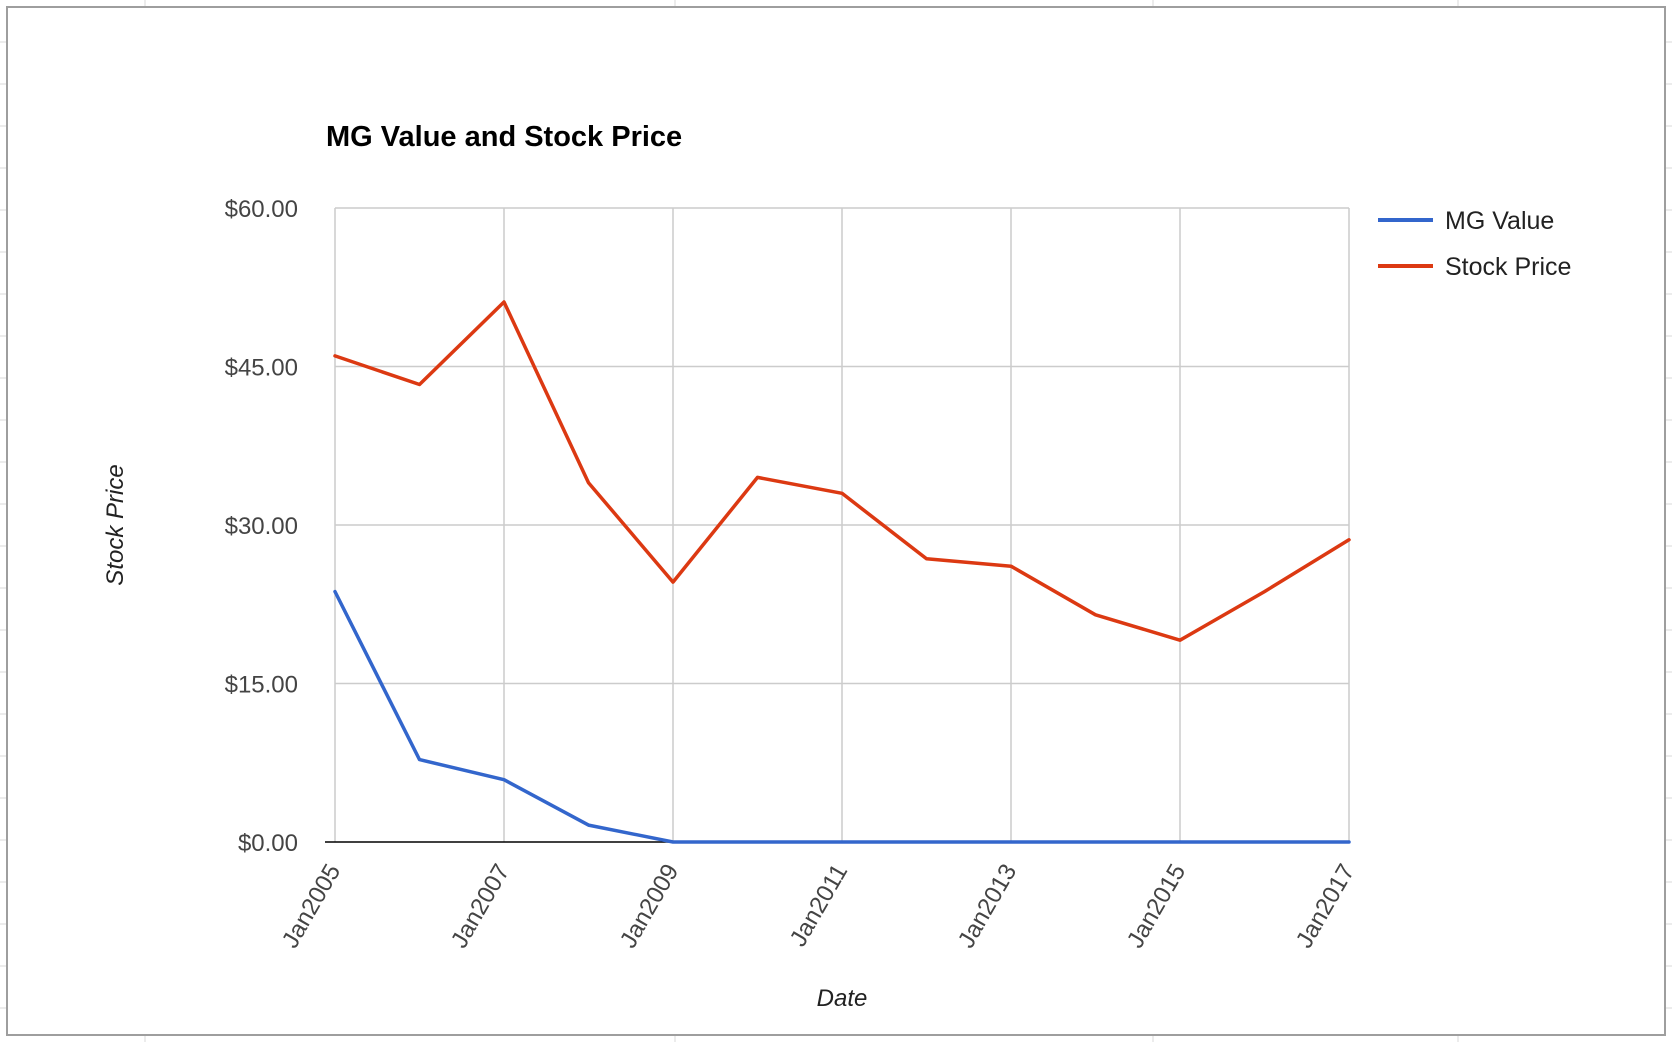 This screenshot has height=1042, width=1672. I want to click on x-tick-label: Jan2011, so click(819, 906).